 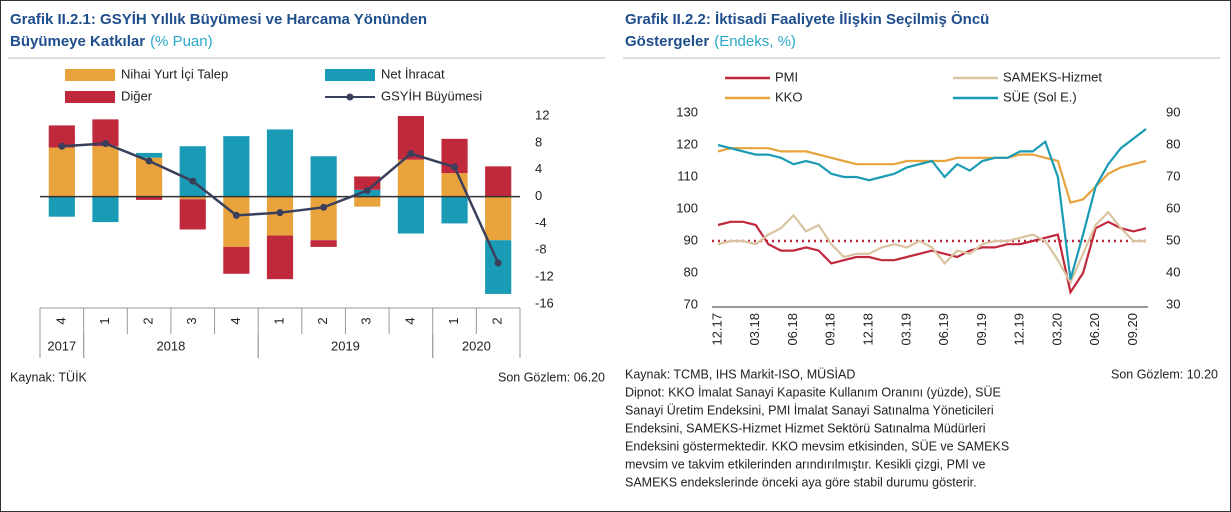 I want to click on y-tick-label: -8, so click(x=541, y=249).